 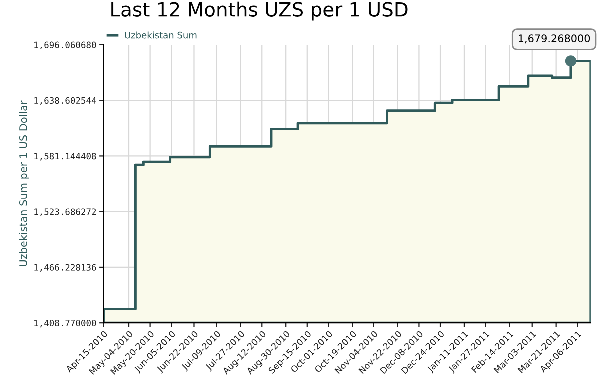 I want to click on y-tick-label: 1,638.602544, so click(x=65, y=101).